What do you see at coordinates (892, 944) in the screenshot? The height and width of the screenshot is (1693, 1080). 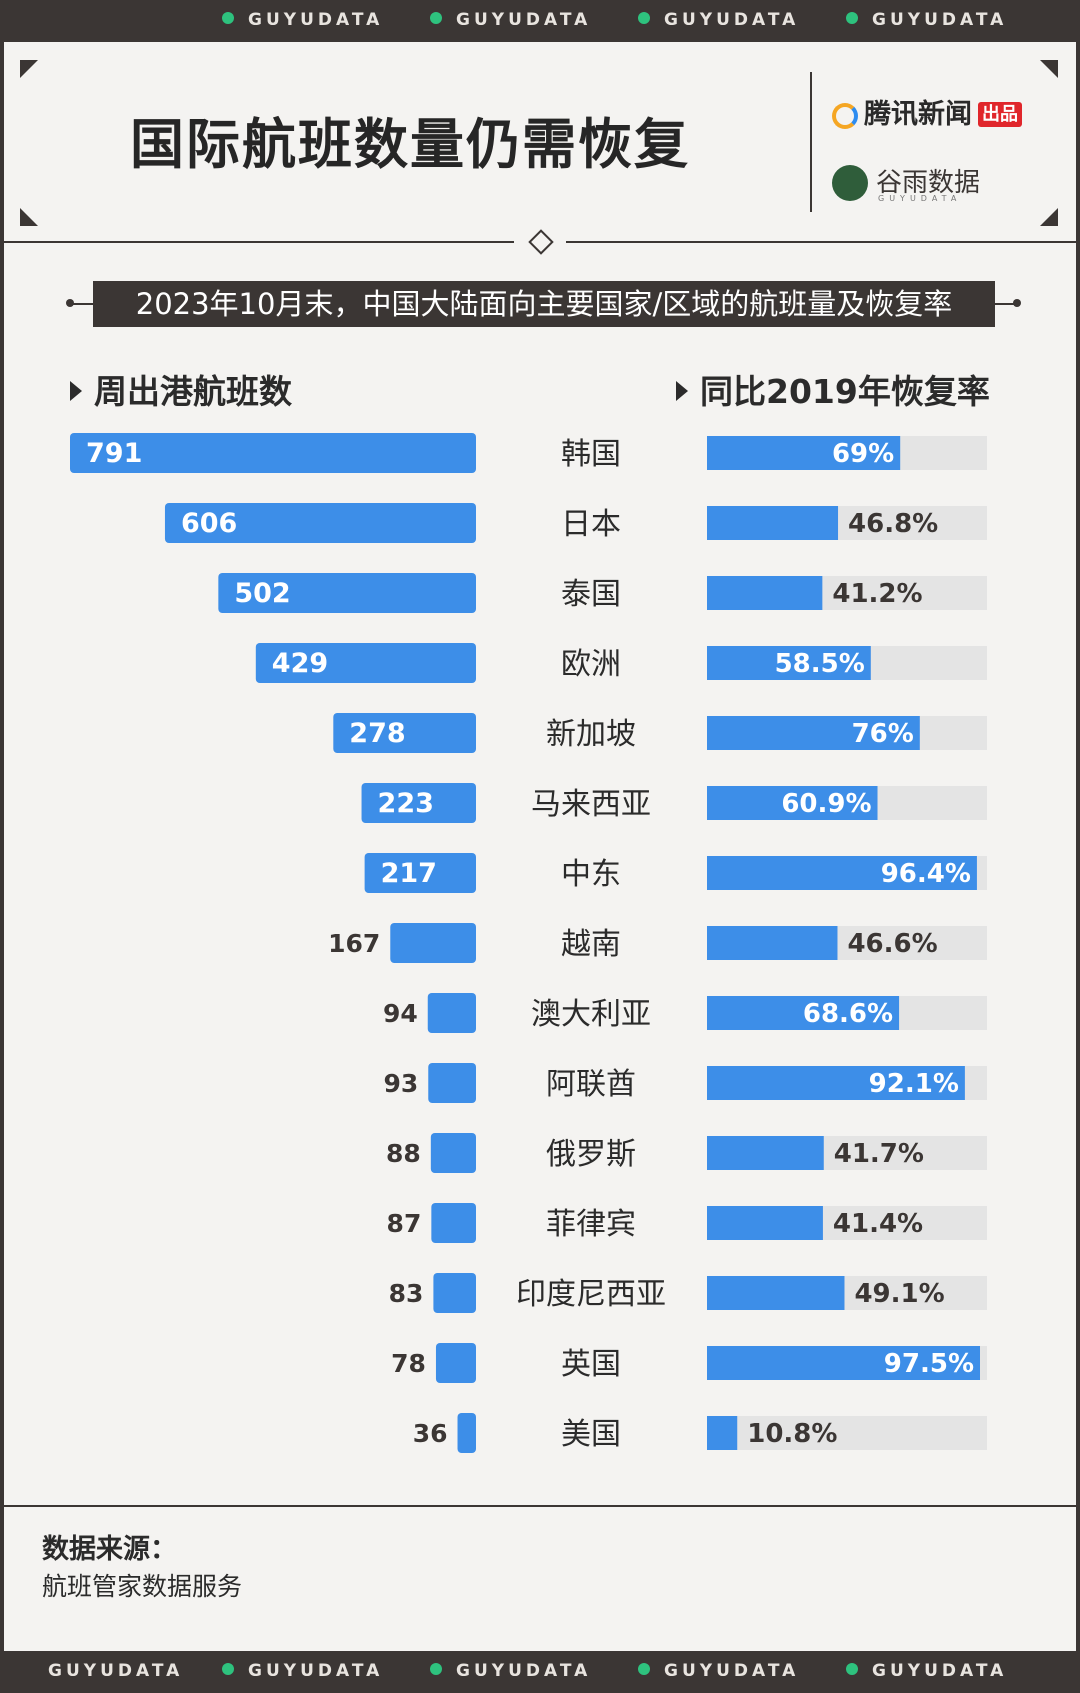 I see `rate-value-label: 46.6%` at bounding box center [892, 944].